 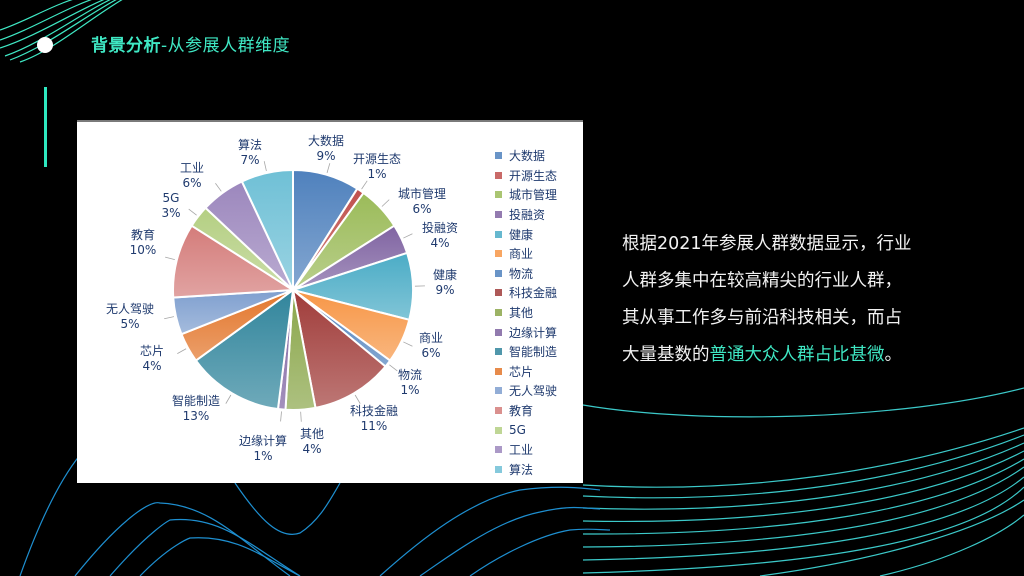 I want to click on pie-label-11: 智能制造 13%, so click(x=196, y=409).